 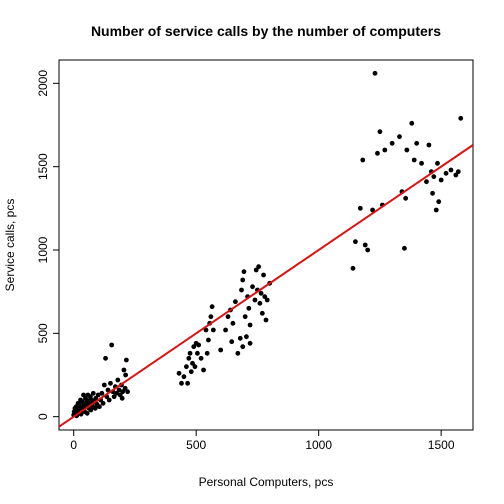 What do you see at coordinates (43, 83) in the screenshot?
I see `y-tick-label: 2000` at bounding box center [43, 83].